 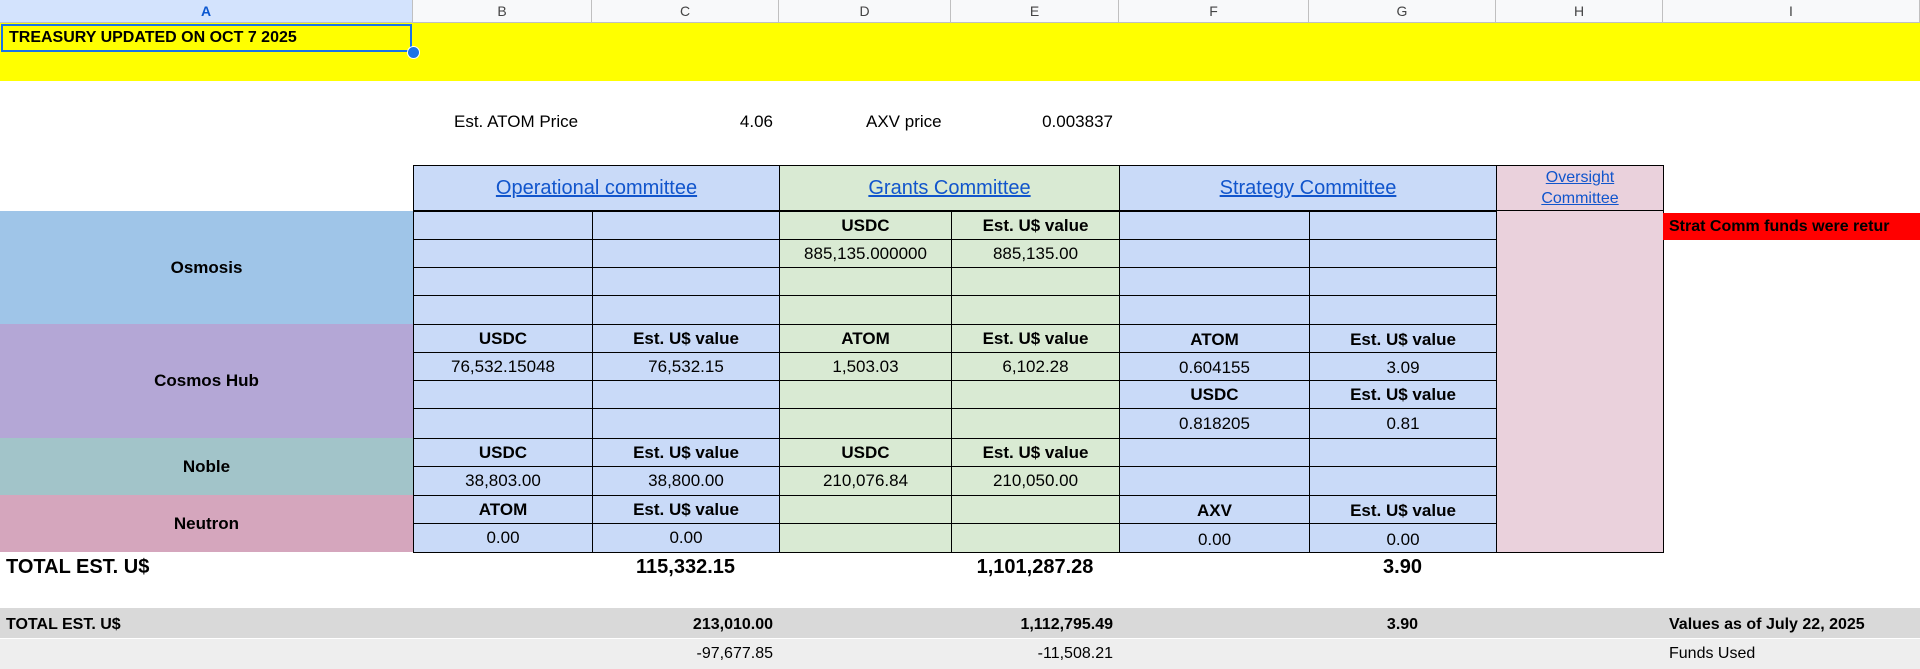 What do you see at coordinates (1035, 481) in the screenshot?
I see `noble-grants-value: 210,050.00` at bounding box center [1035, 481].